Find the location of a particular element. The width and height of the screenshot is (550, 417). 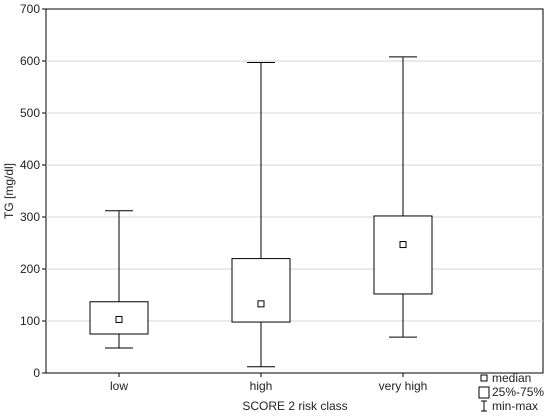

x-axis: low high very high is located at coordinates (268, 383).